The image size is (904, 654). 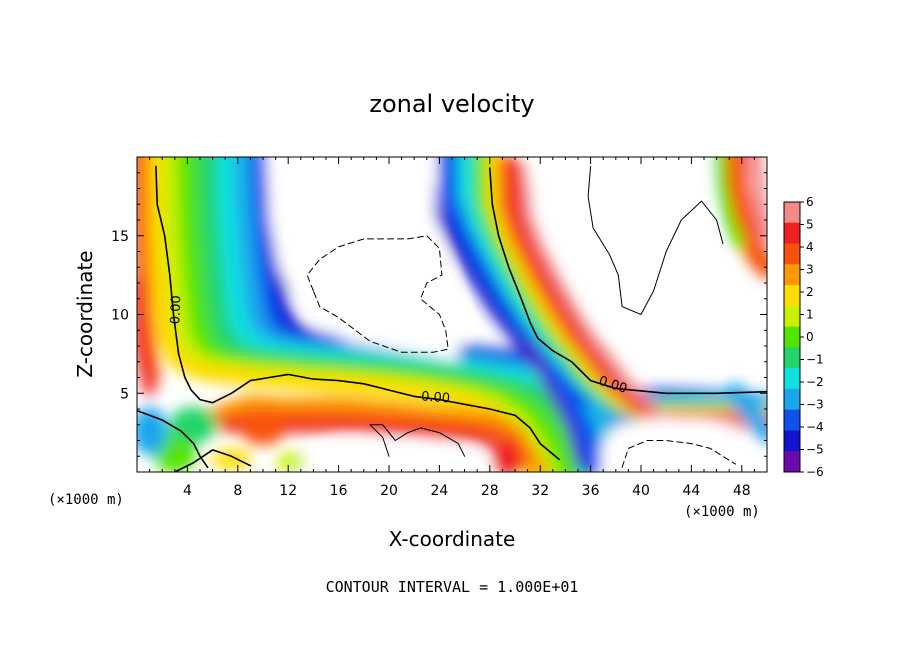 What do you see at coordinates (810, 292) in the screenshot?
I see `colorbar-tick-label: 2` at bounding box center [810, 292].